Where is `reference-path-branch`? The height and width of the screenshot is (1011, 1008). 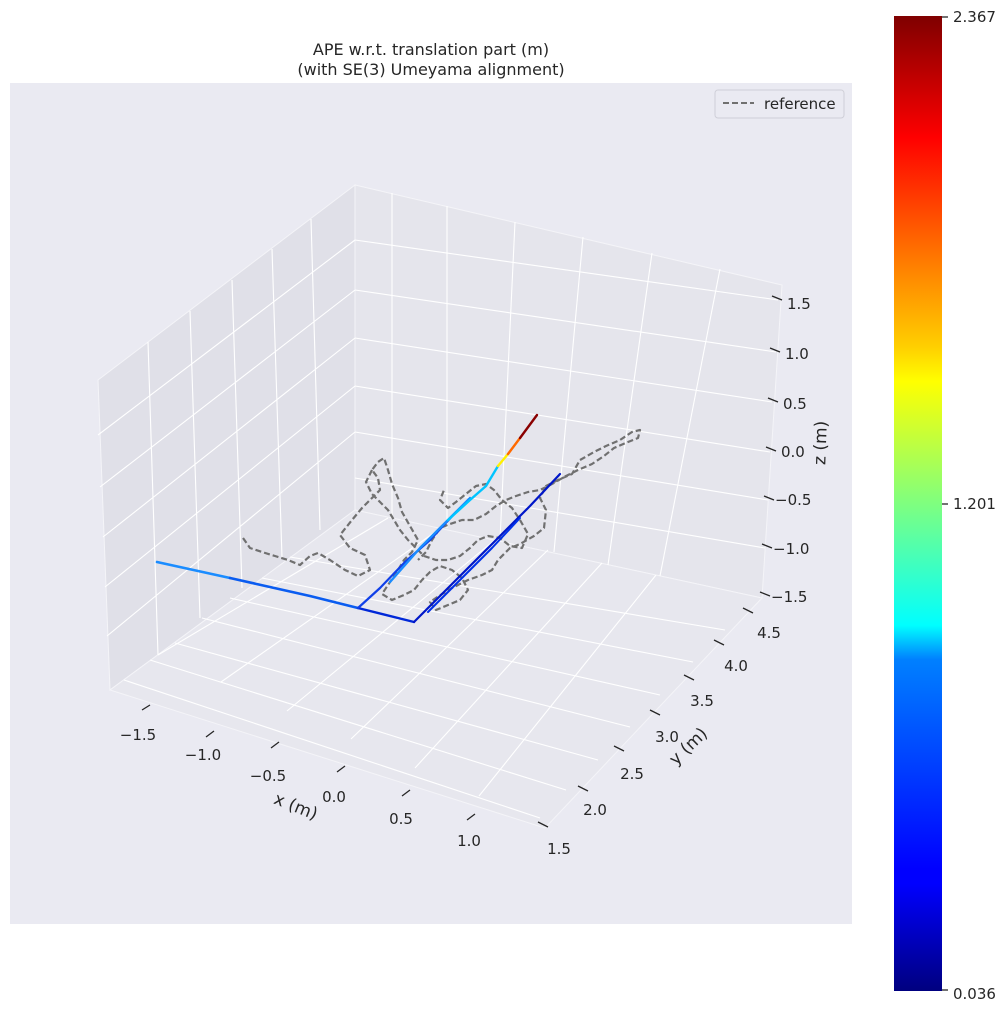 reference-path-branch is located at coordinates (447, 515).